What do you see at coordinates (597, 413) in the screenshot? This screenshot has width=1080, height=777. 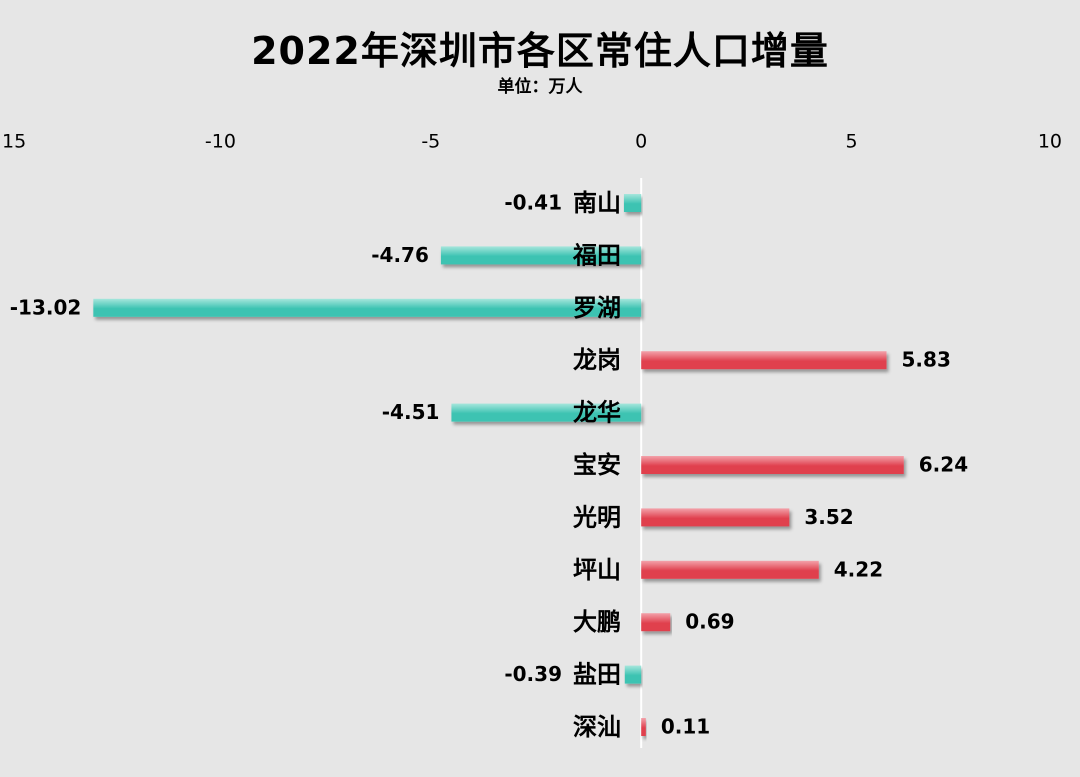 I see `category-label: 龙华` at bounding box center [597, 413].